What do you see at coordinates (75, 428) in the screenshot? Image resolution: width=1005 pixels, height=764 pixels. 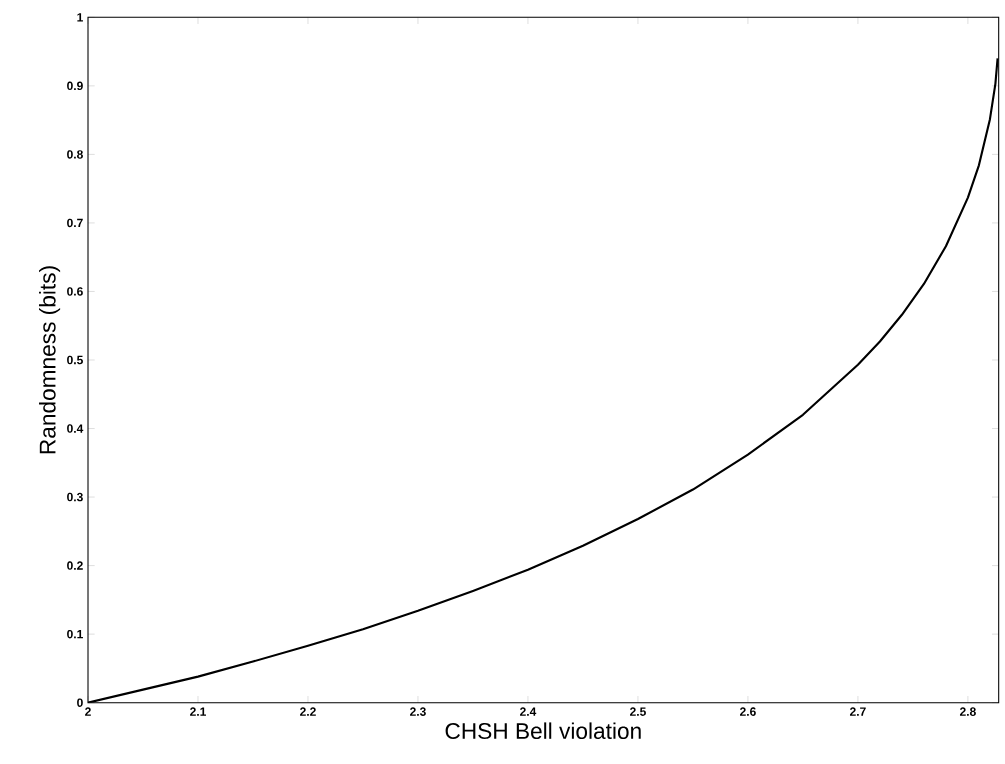 I see `y-tick-label: 0.4` at bounding box center [75, 428].